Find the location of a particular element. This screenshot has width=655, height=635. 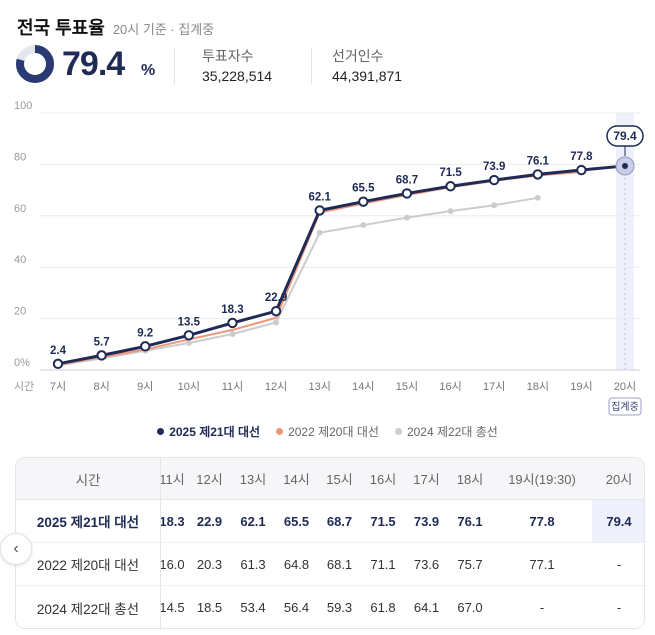

y-tick-label: 0% is located at coordinates (22, 363).